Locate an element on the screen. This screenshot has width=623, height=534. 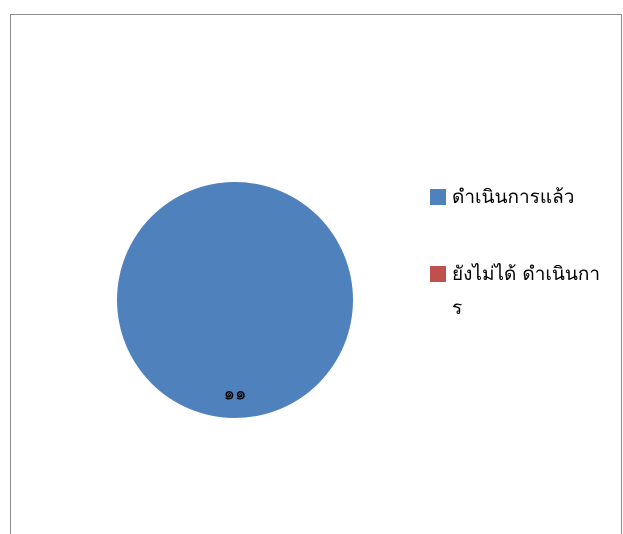
legend-item-done: ดำเนินการแล้ว is located at coordinates (522, 197).